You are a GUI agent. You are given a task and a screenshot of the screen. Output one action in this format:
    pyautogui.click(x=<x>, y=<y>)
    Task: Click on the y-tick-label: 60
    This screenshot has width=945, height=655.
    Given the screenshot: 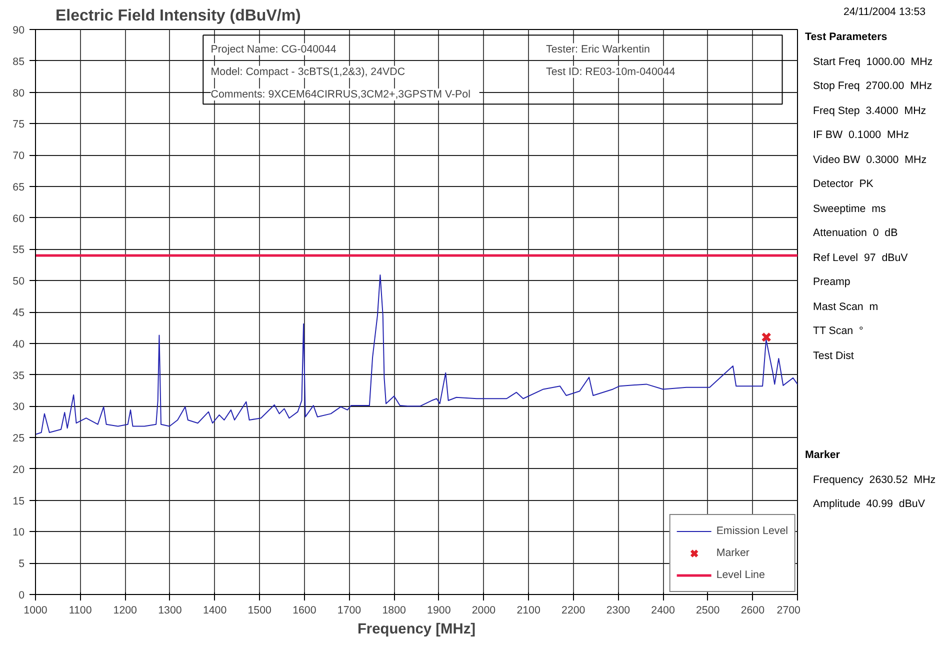 What is the action you would take?
    pyautogui.click(x=18, y=218)
    